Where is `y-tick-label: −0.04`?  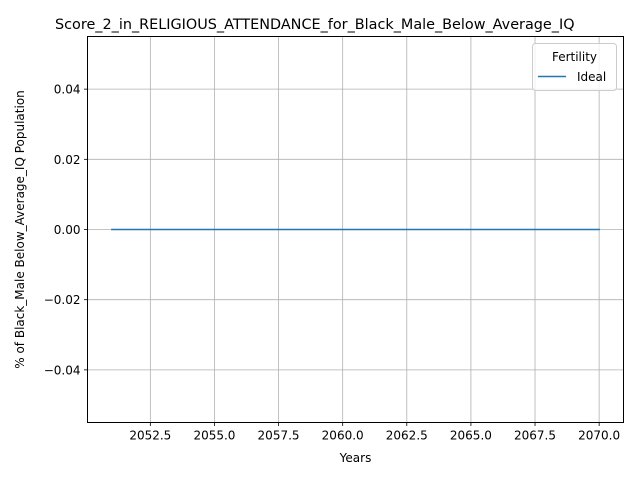
y-tick-label: −0.04 is located at coordinates (62, 370).